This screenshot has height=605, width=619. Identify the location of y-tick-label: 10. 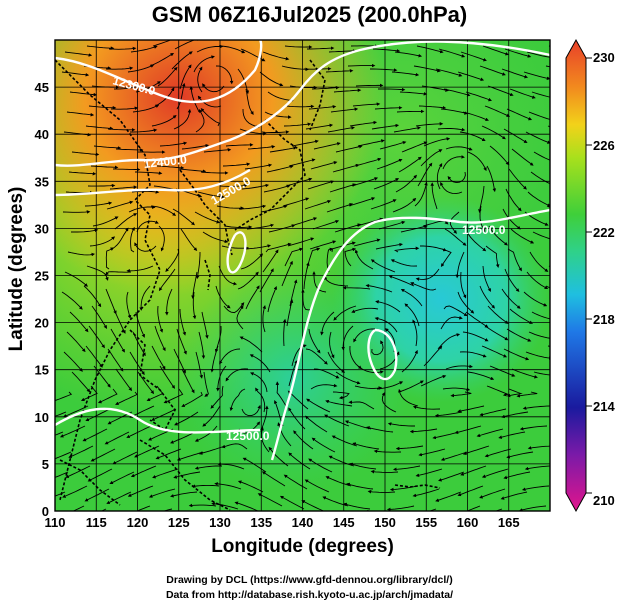
(42, 417).